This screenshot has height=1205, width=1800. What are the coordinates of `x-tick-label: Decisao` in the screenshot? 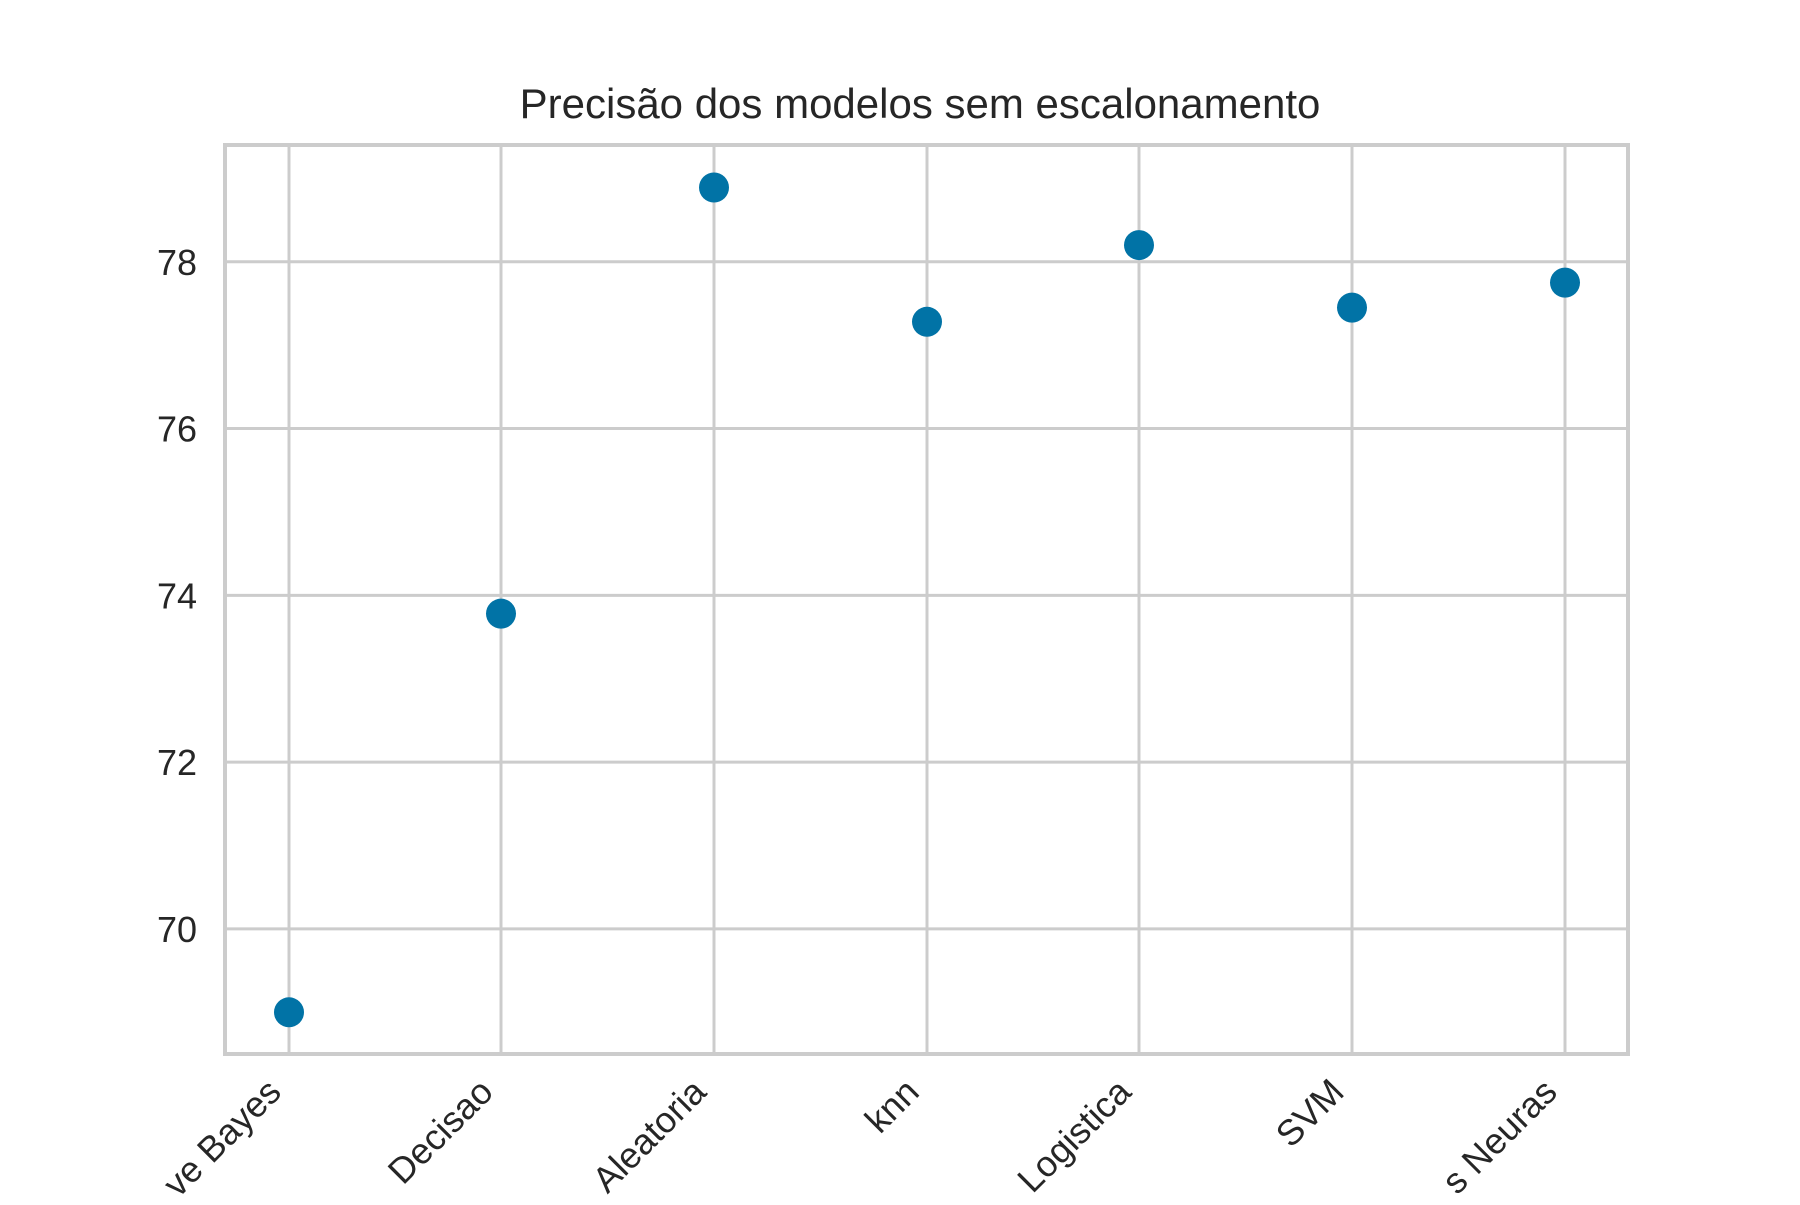 It's located at (440, 1131).